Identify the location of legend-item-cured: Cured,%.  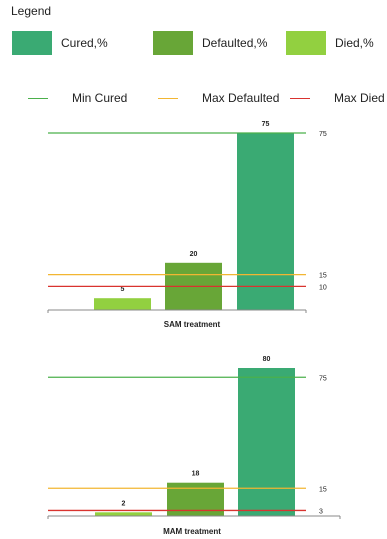
(60, 43).